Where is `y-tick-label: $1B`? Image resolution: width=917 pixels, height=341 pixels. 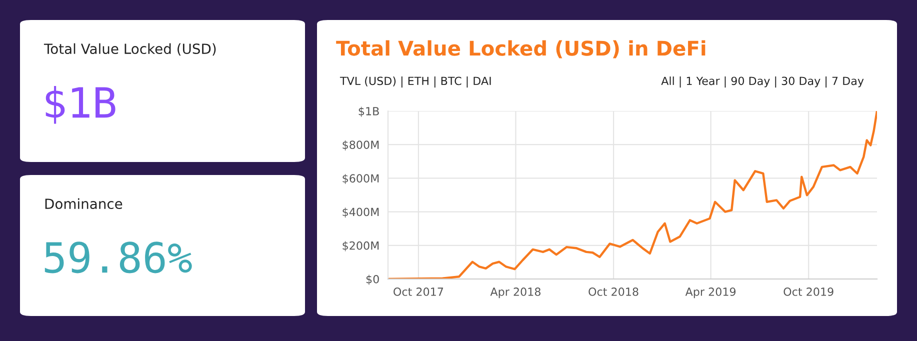
y-tick-label: $1B is located at coordinates (368, 111).